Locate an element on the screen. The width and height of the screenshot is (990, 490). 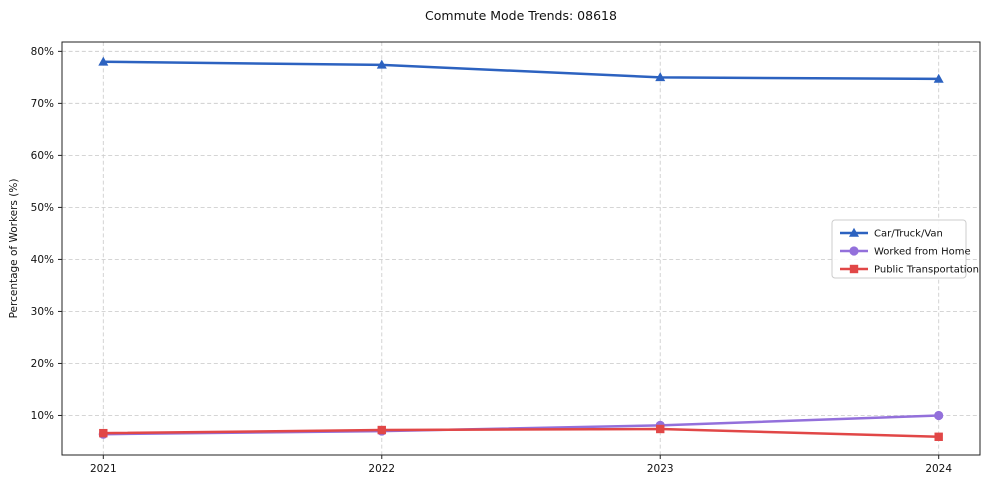
y-tick-label: 50% is located at coordinates (42, 208).